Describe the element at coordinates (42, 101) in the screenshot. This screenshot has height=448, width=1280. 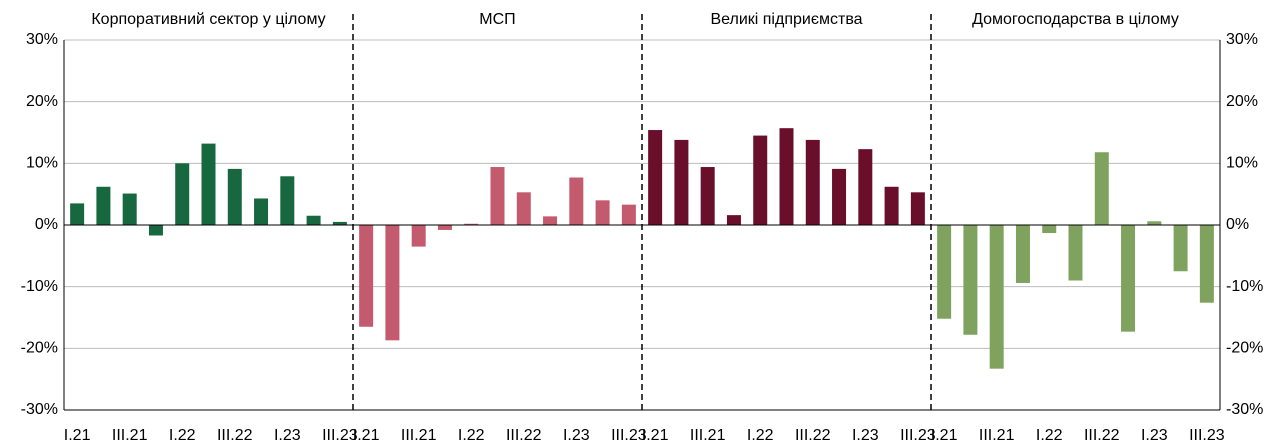
I see `y-tick-label: 20%` at that location.